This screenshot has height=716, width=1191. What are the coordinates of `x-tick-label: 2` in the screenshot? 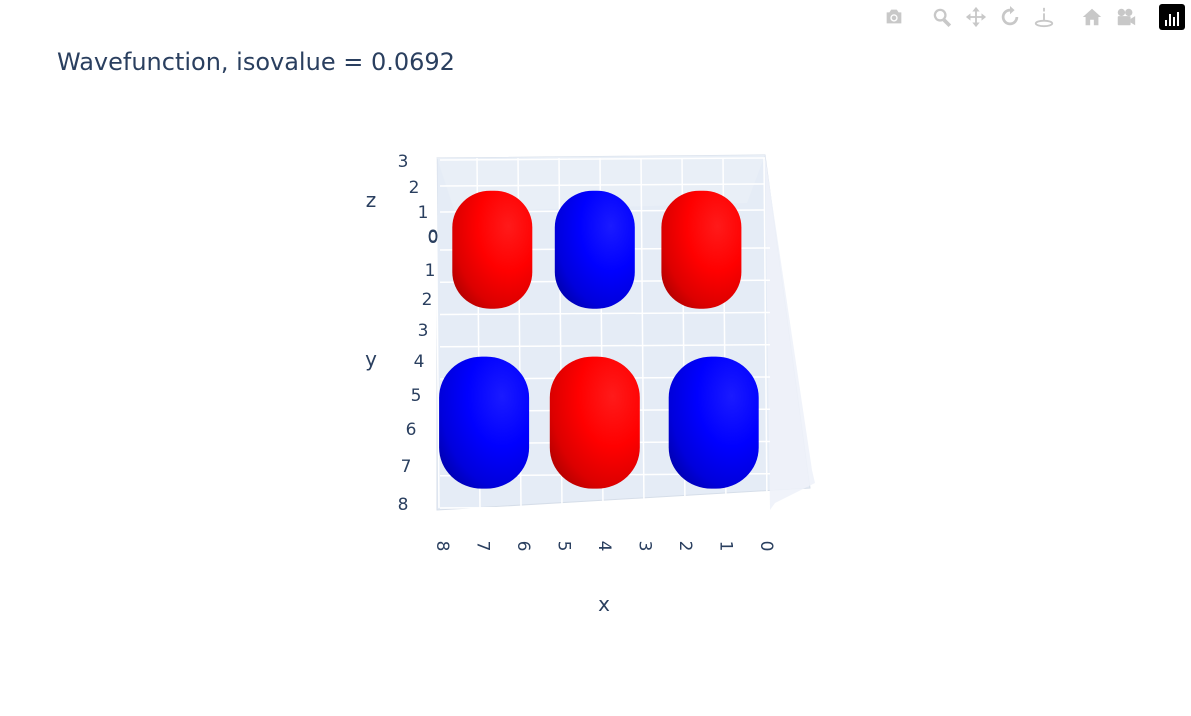 It's located at (685, 546).